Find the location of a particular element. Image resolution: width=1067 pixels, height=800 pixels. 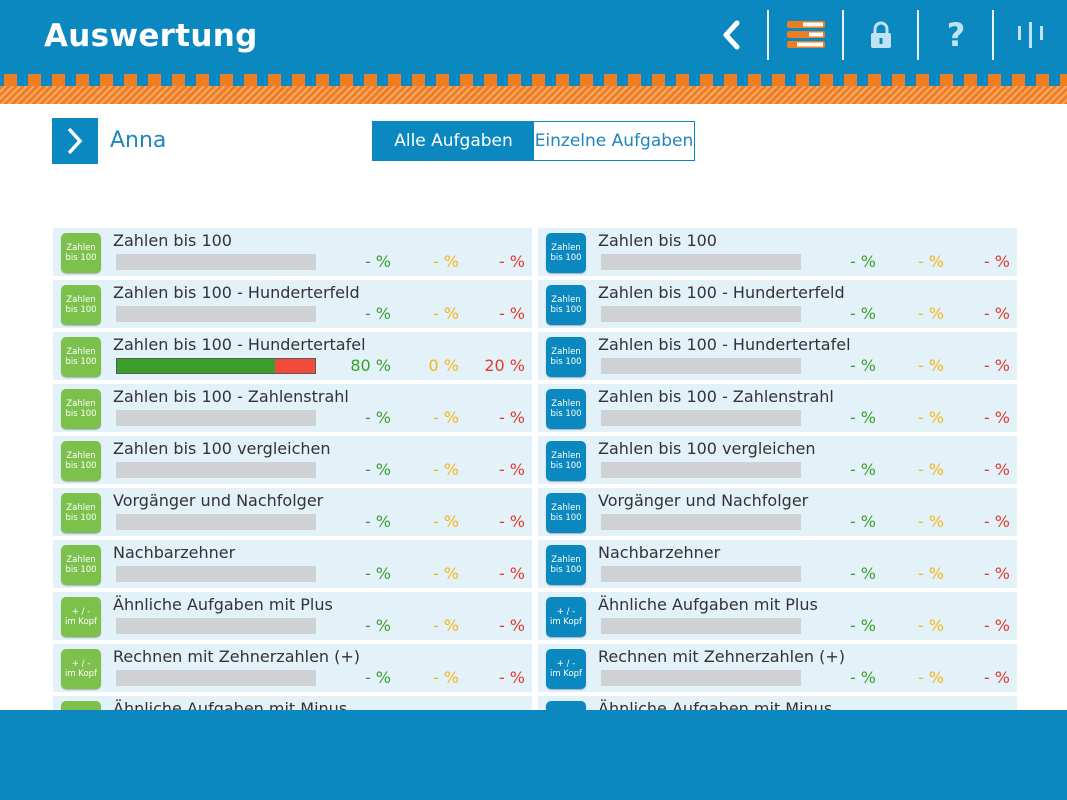

task-name: Vorgänger und Nachfolger is located at coordinates (703, 500).